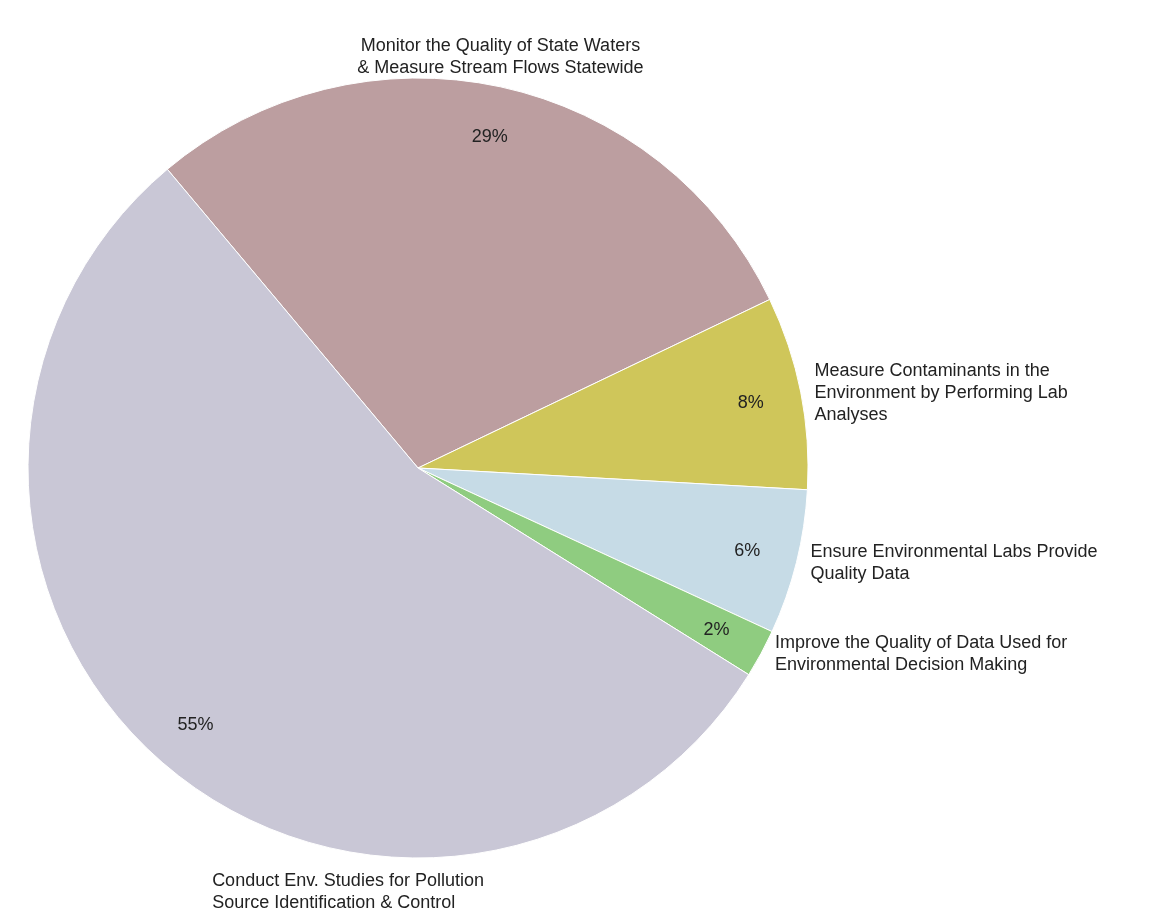 This screenshot has height=924, width=1155. Describe the element at coordinates (489, 136) in the screenshot. I see `data-label: 29%` at that location.